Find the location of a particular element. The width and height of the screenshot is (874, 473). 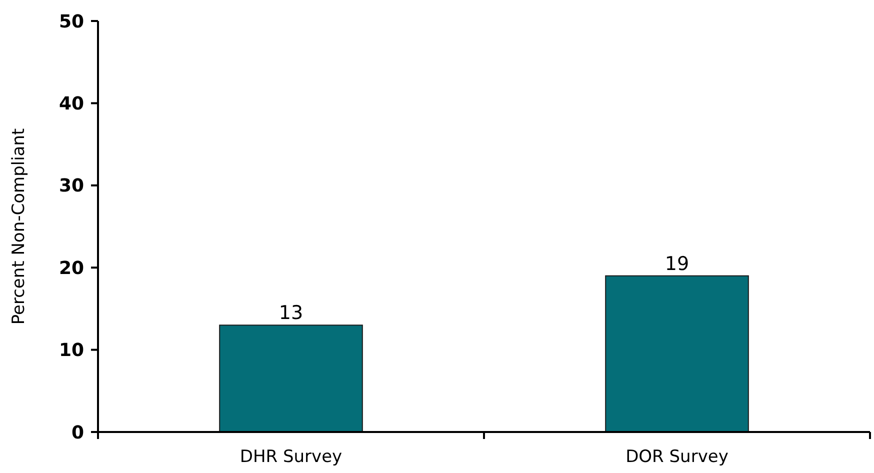

data-label: 13 is located at coordinates (291, 313).